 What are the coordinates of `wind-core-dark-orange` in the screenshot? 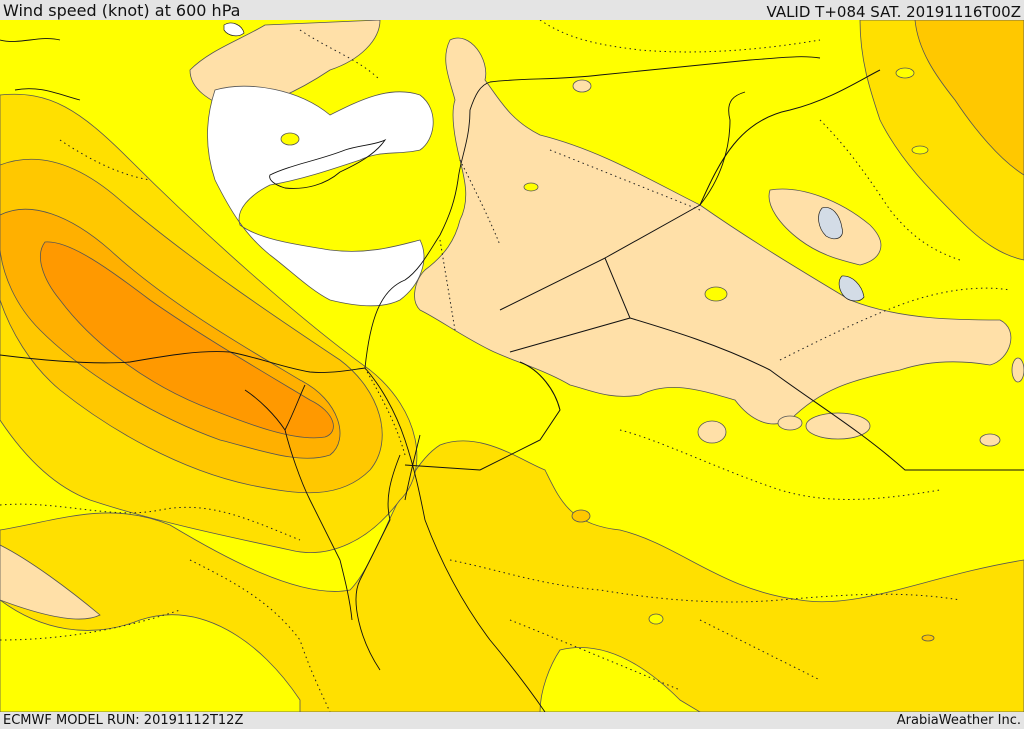 It's located at (187, 340).